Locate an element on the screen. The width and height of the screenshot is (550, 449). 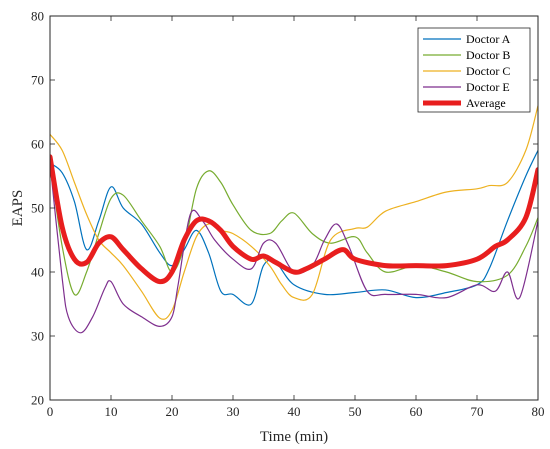
legend-entry: Average is located at coordinates (486, 103).